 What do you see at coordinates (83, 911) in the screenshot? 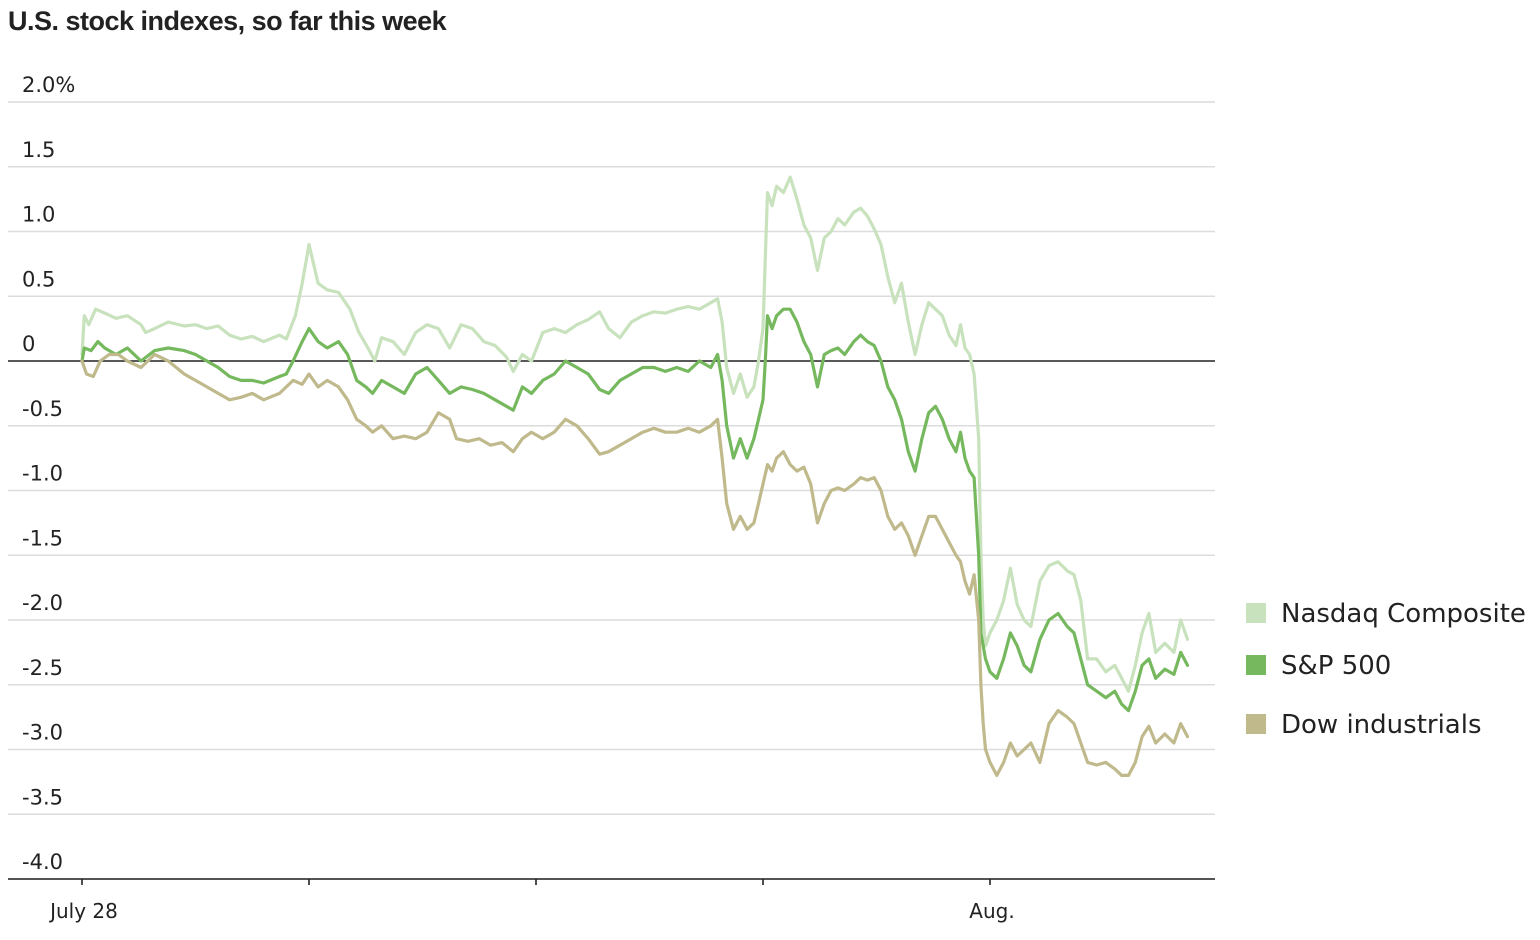
I see `x-tick-label: July 28` at bounding box center [83, 911].